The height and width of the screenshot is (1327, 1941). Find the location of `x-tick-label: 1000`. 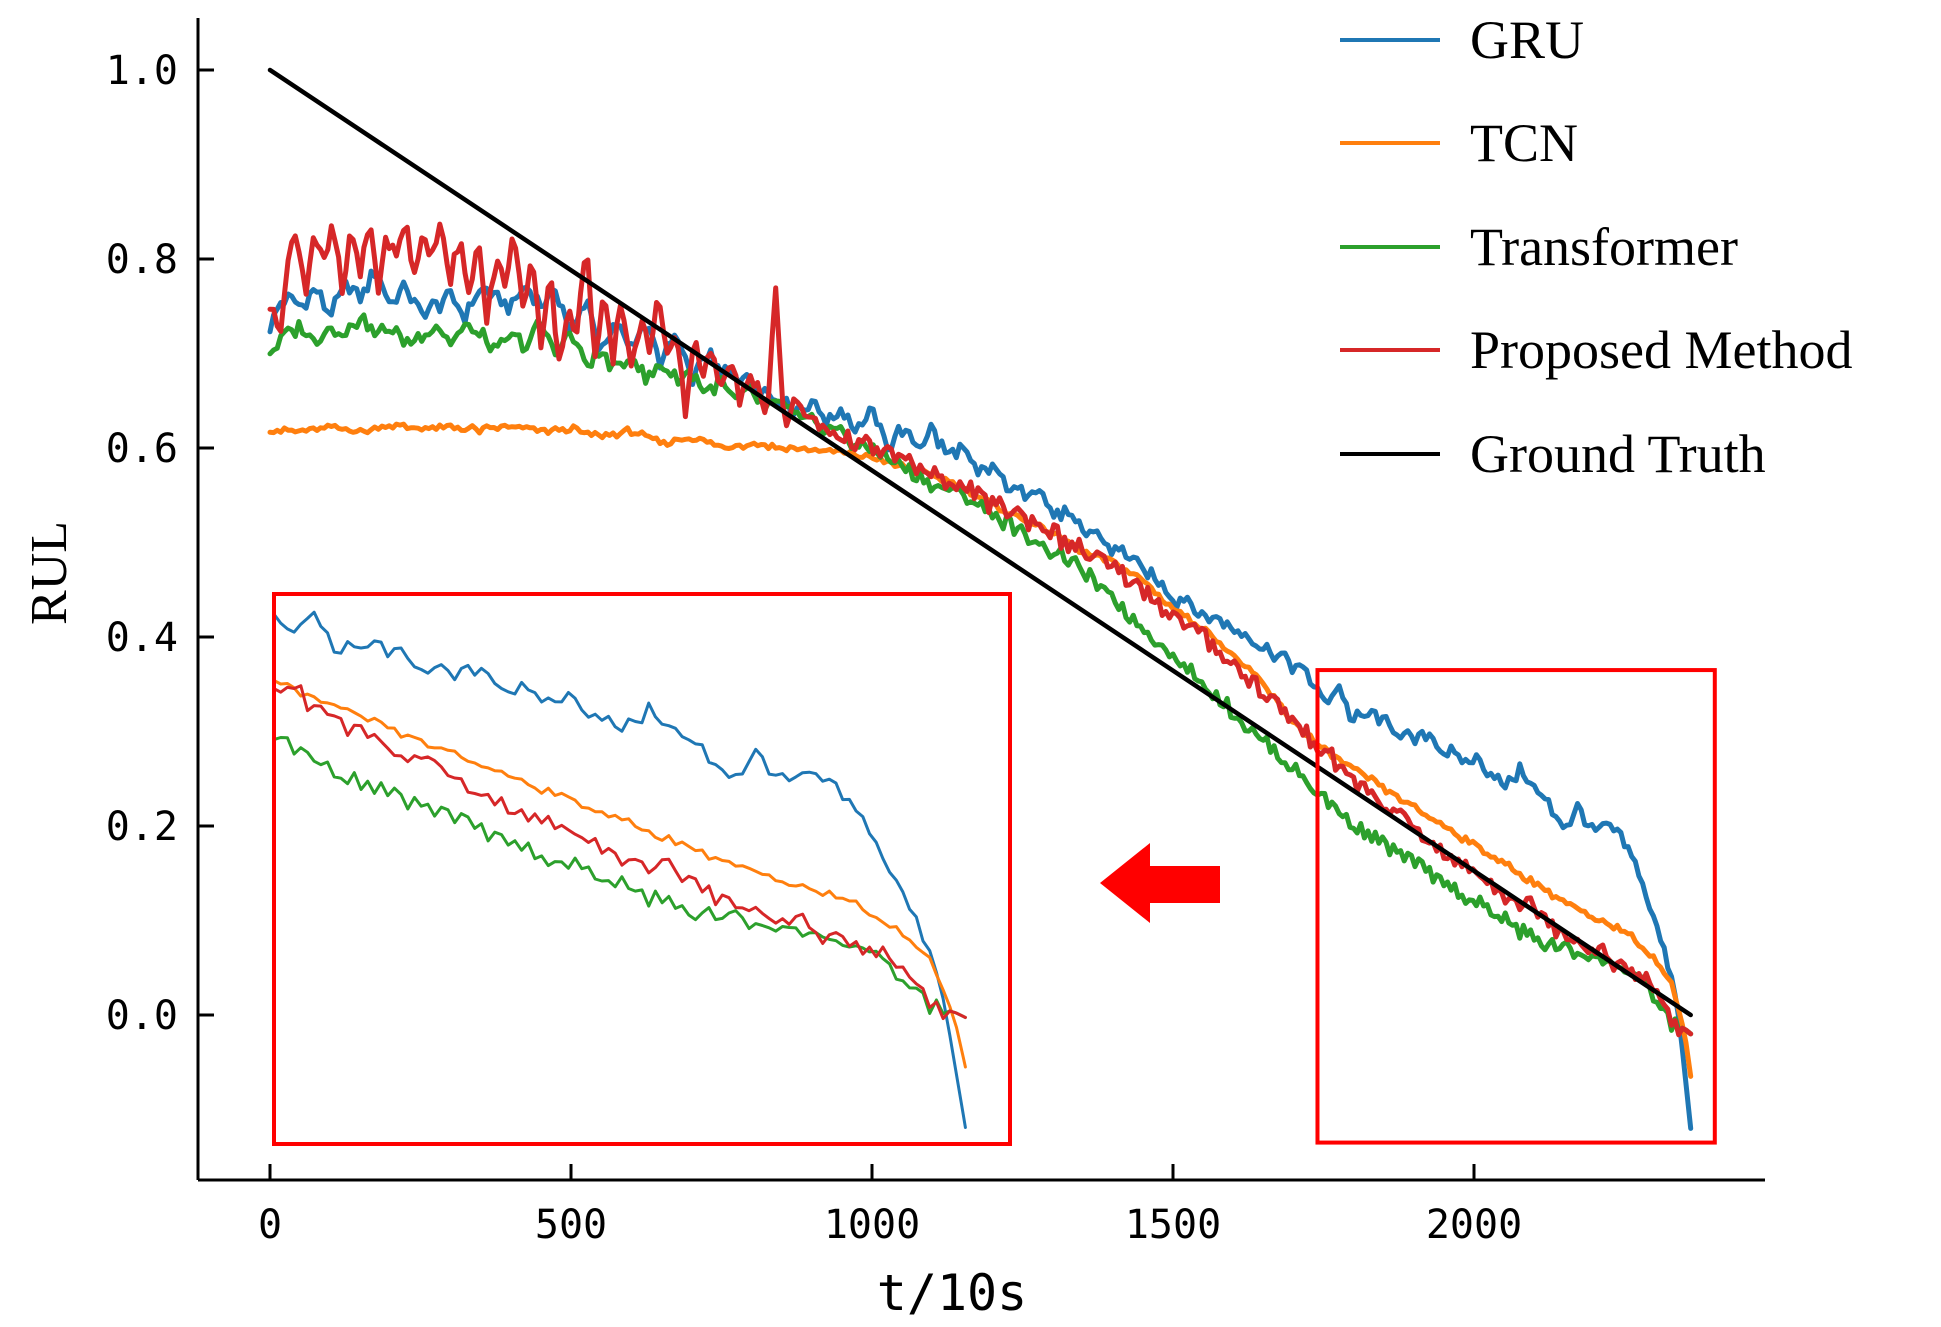

x-tick-label: 1000 is located at coordinates (872, 1225).